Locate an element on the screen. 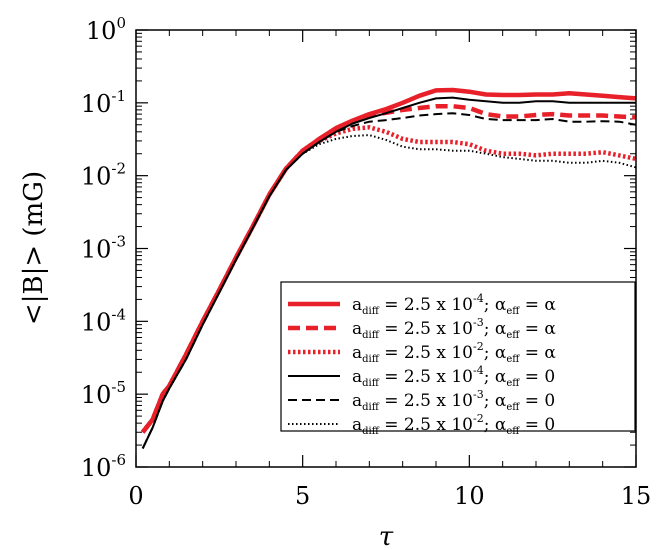  x-tick-labels: 0 5 10 15 is located at coordinates (389, 496).